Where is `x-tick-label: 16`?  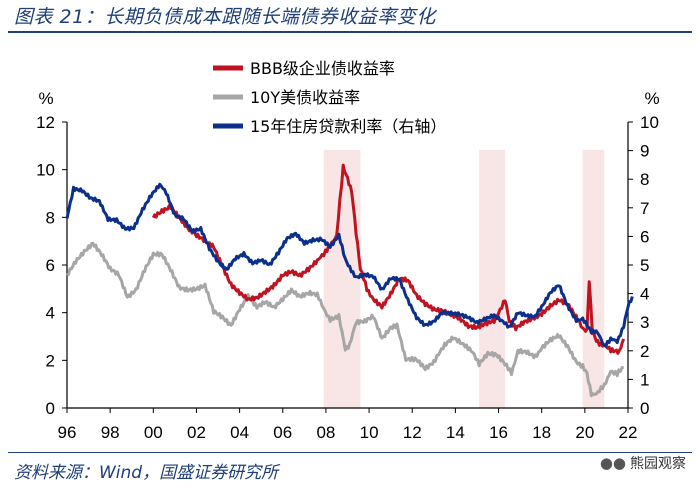
x-tick-label: 16 is located at coordinates (498, 432).